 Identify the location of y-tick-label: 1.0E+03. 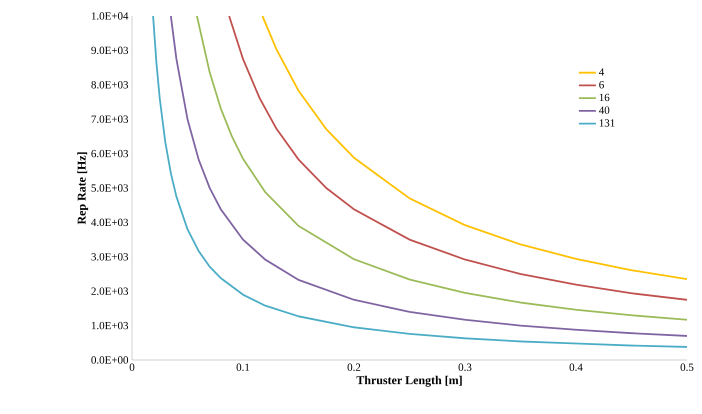
(110, 326).